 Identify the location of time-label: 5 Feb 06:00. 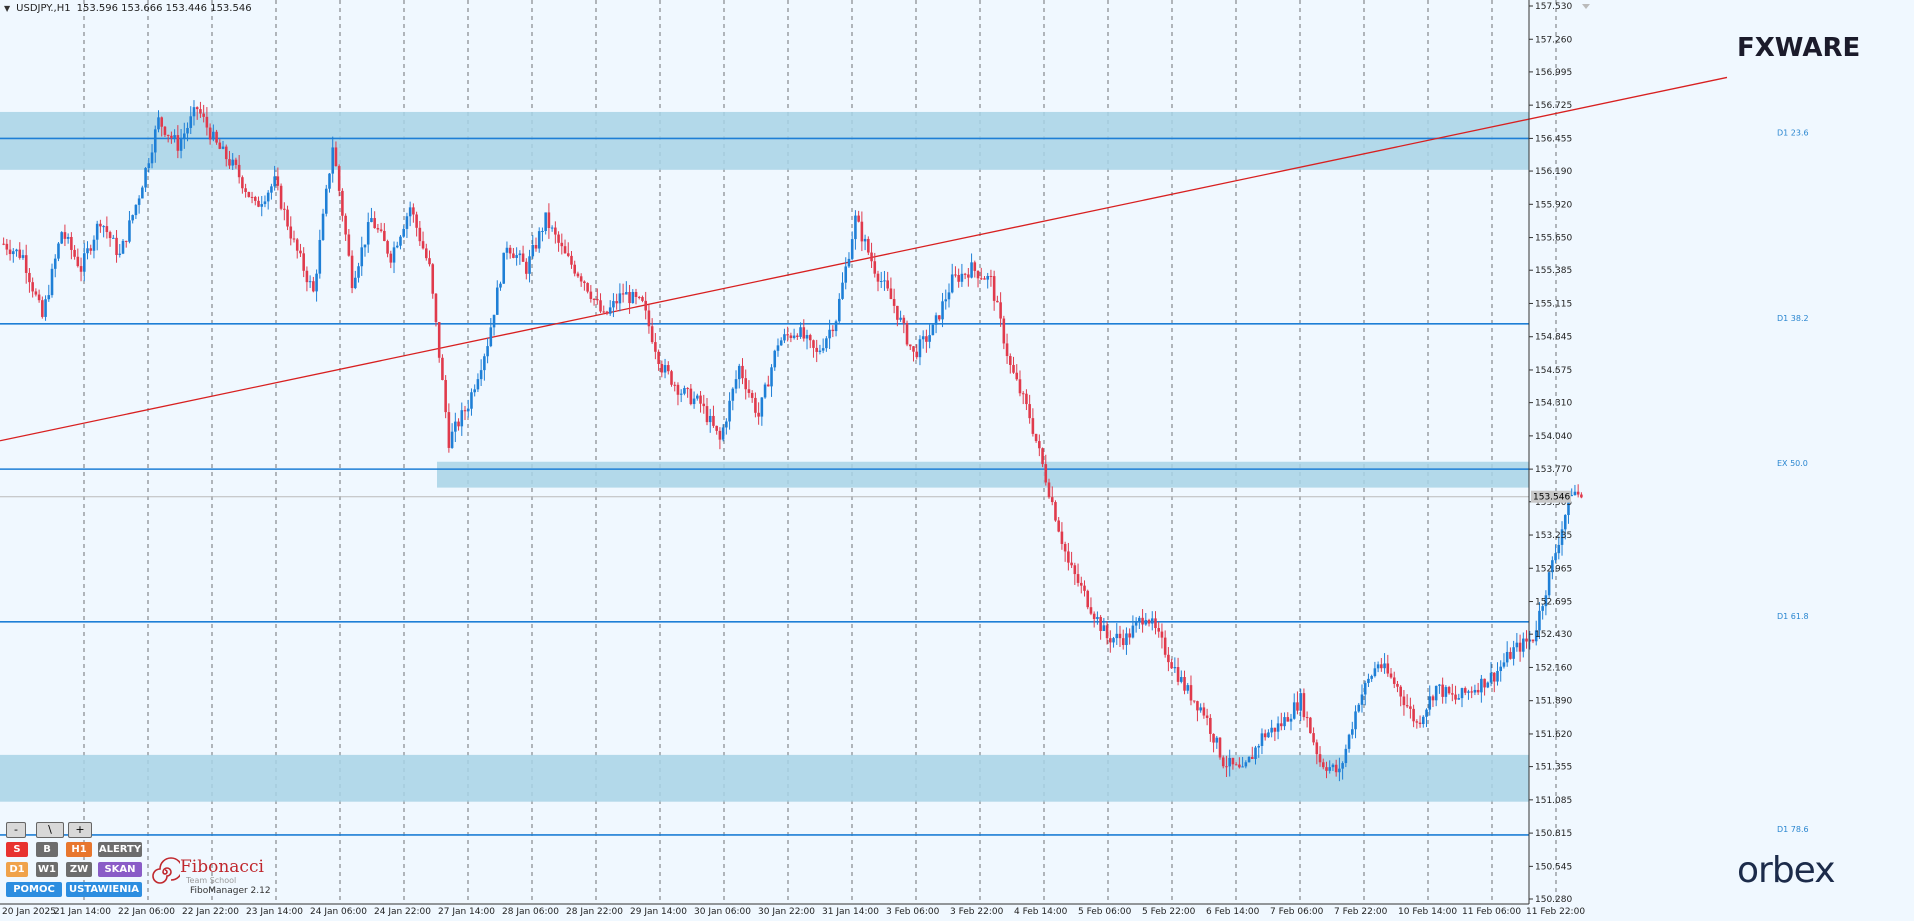
(1105, 912).